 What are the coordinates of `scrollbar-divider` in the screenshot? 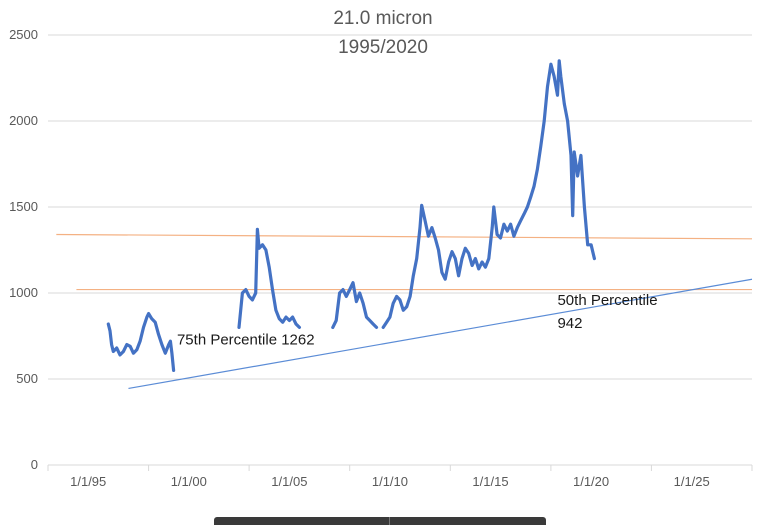 It's located at (389, 521).